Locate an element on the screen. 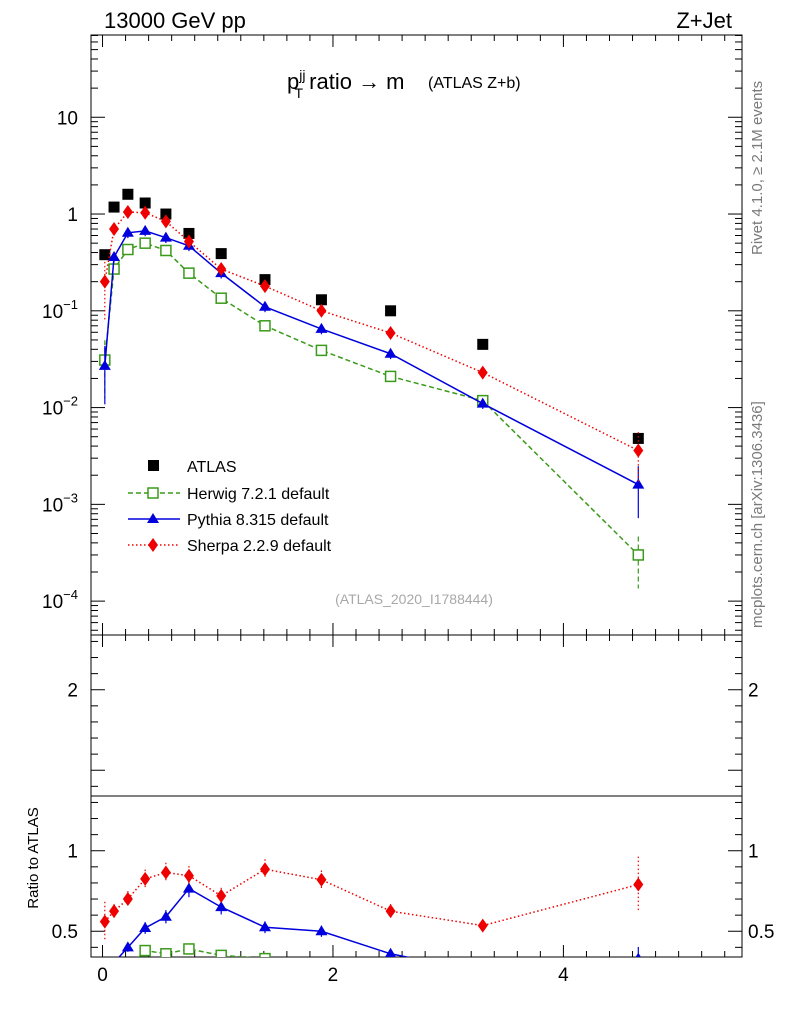  legend-label-herwig: Herwig 7.2.1 default is located at coordinates (258, 494).